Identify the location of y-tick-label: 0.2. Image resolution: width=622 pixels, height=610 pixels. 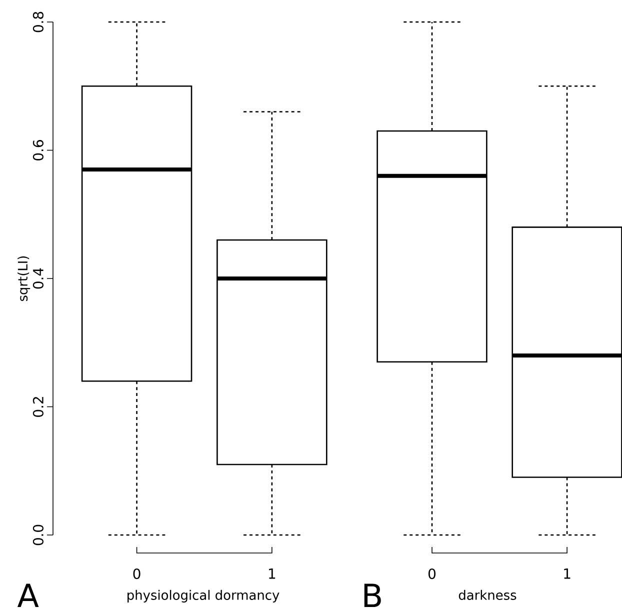
(38, 407).